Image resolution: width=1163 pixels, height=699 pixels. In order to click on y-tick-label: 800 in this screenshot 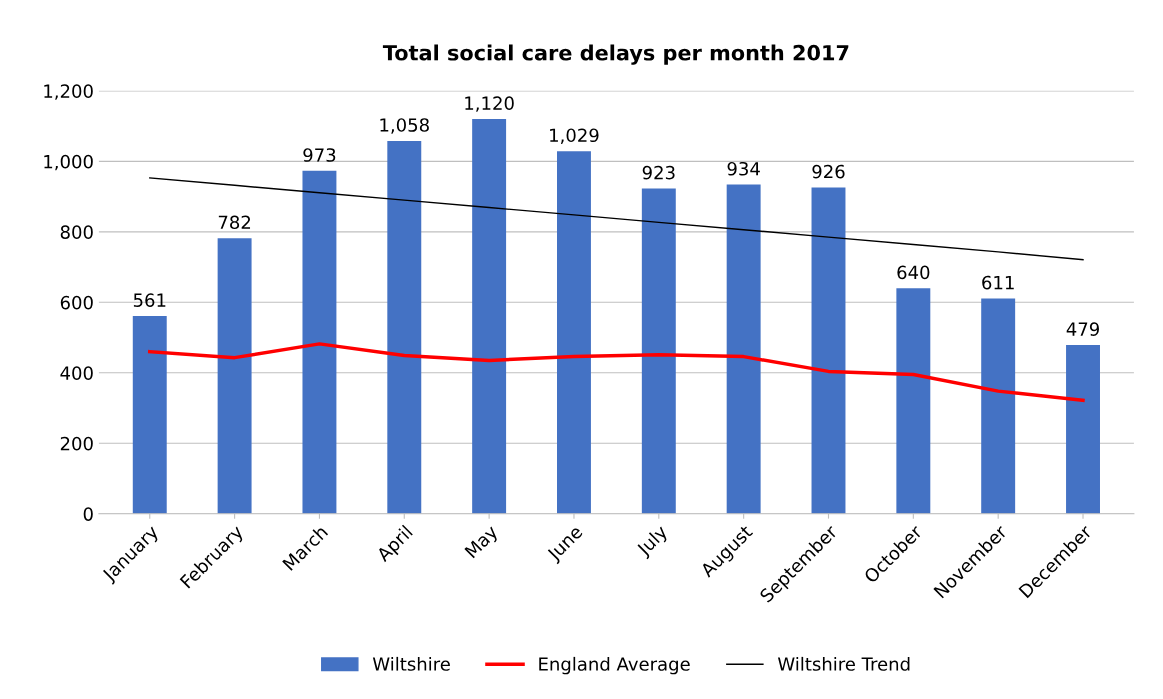, I will do `click(76, 232)`.